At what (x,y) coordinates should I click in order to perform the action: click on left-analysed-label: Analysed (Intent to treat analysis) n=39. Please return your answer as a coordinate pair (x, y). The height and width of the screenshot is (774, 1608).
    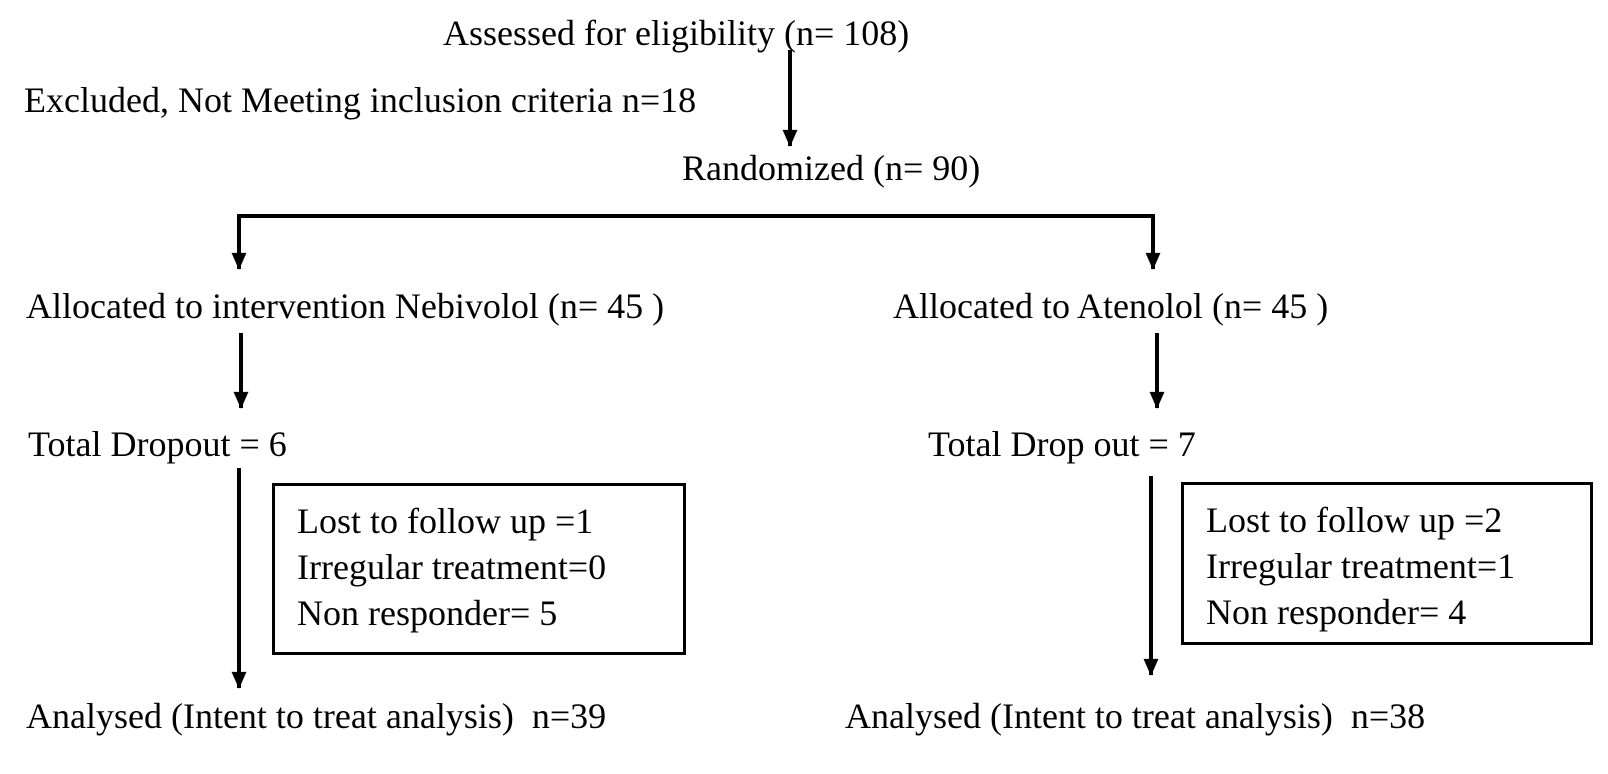
    Looking at the image, I should click on (316, 716).